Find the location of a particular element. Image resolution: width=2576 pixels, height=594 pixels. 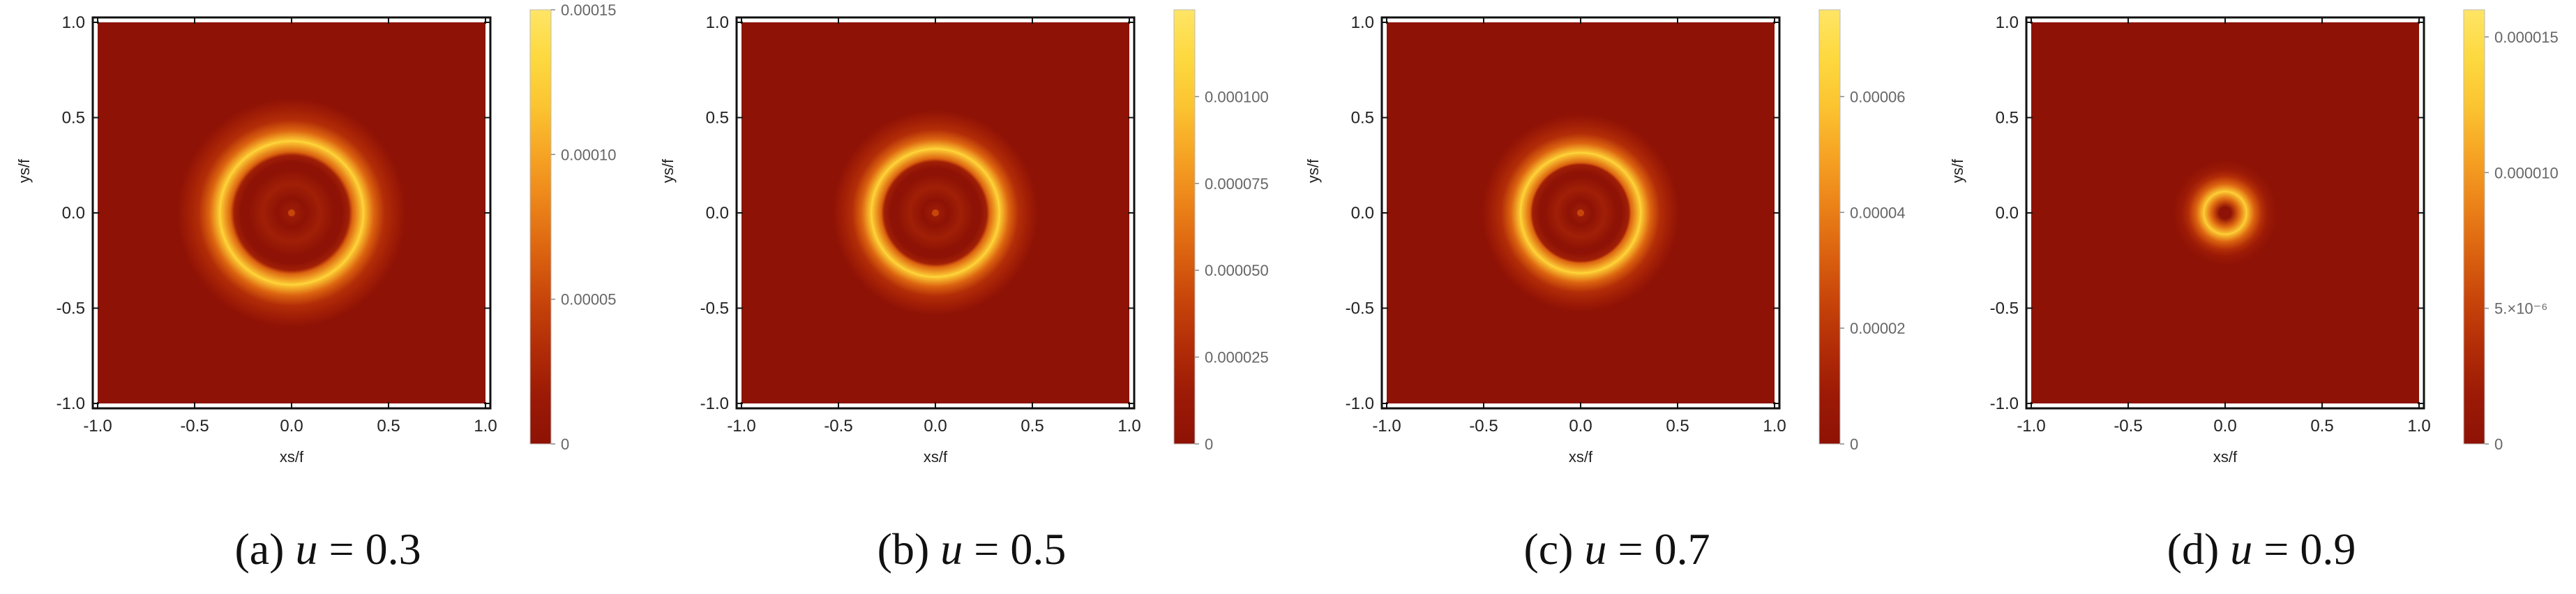

panel-caption: (a) u = 0.3 is located at coordinates (327, 549).